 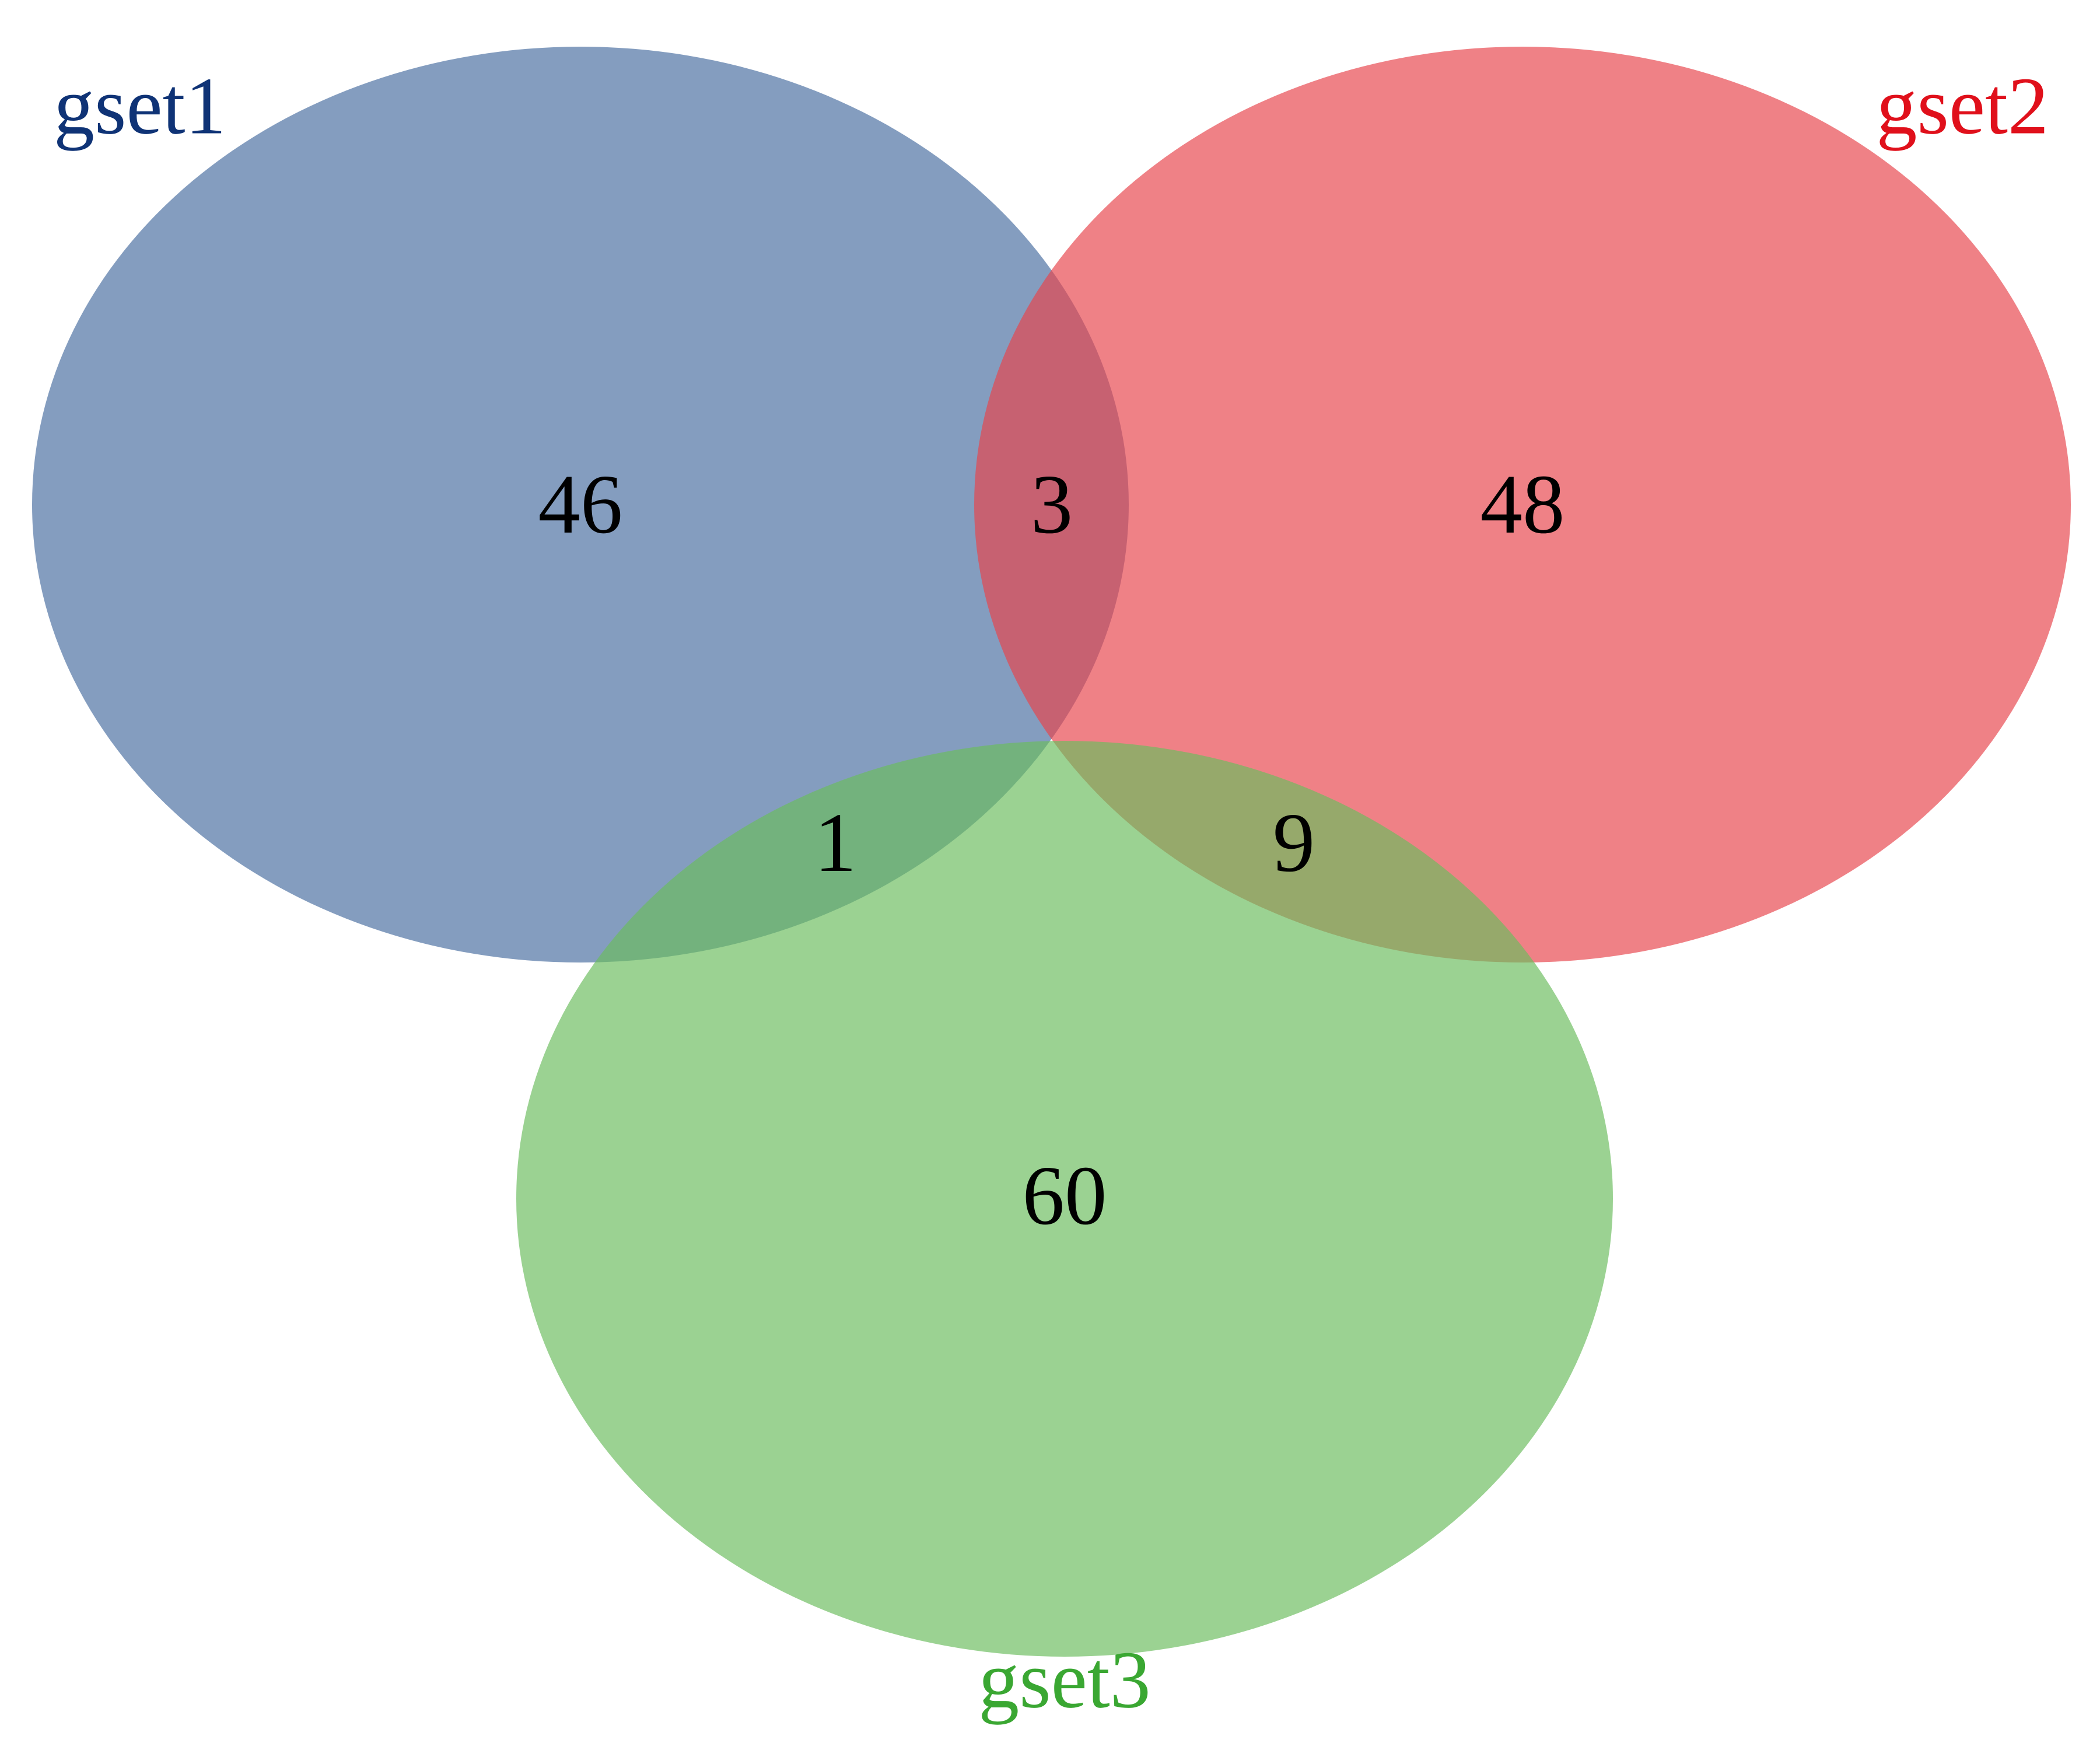 I want to click on count-only-gset2: 48, so click(x=1522, y=504).